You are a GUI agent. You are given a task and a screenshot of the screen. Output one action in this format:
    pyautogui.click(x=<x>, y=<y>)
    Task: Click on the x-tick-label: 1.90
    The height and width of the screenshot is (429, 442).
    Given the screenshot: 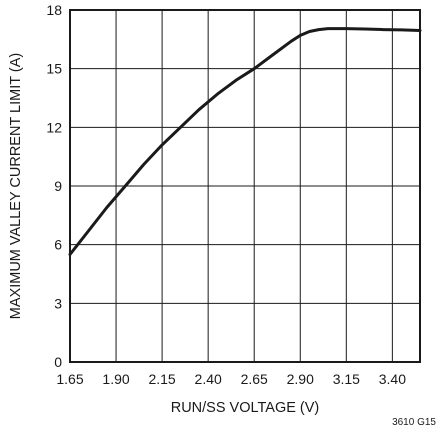 What is the action you would take?
    pyautogui.click(x=115, y=379)
    